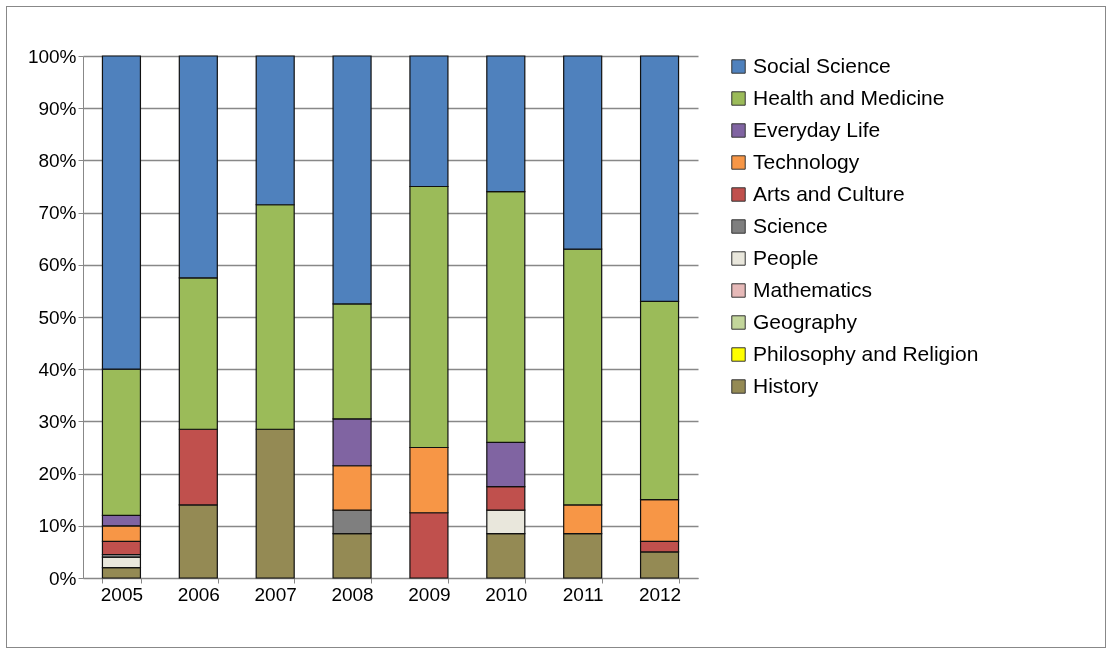 The width and height of the screenshot is (1117, 658). What do you see at coordinates (866, 353) in the screenshot?
I see `legend-label: Philosophy and Religion` at bounding box center [866, 353].